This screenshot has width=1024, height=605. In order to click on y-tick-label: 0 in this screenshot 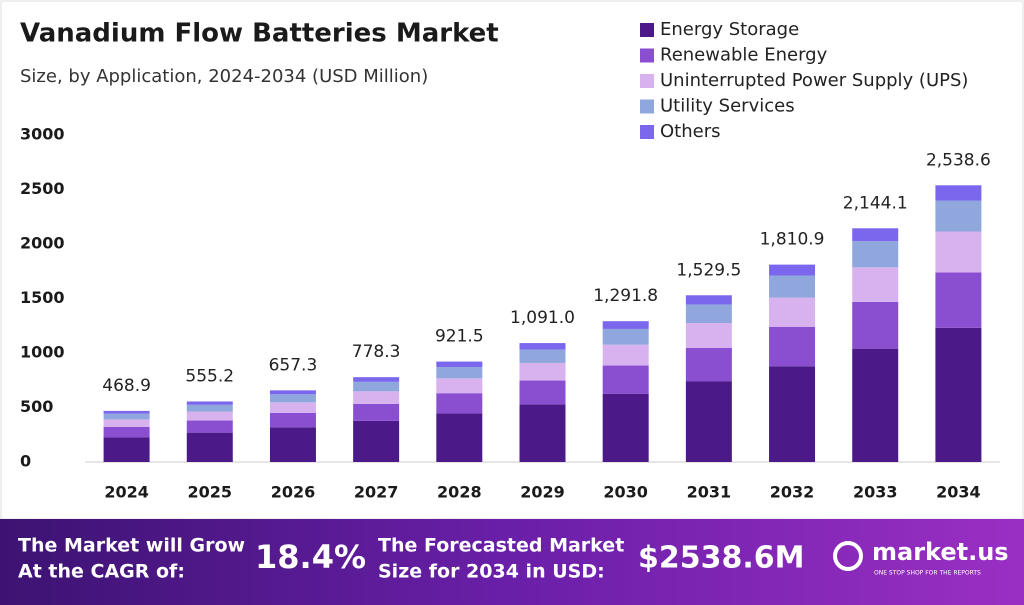, I will do `click(25, 461)`.